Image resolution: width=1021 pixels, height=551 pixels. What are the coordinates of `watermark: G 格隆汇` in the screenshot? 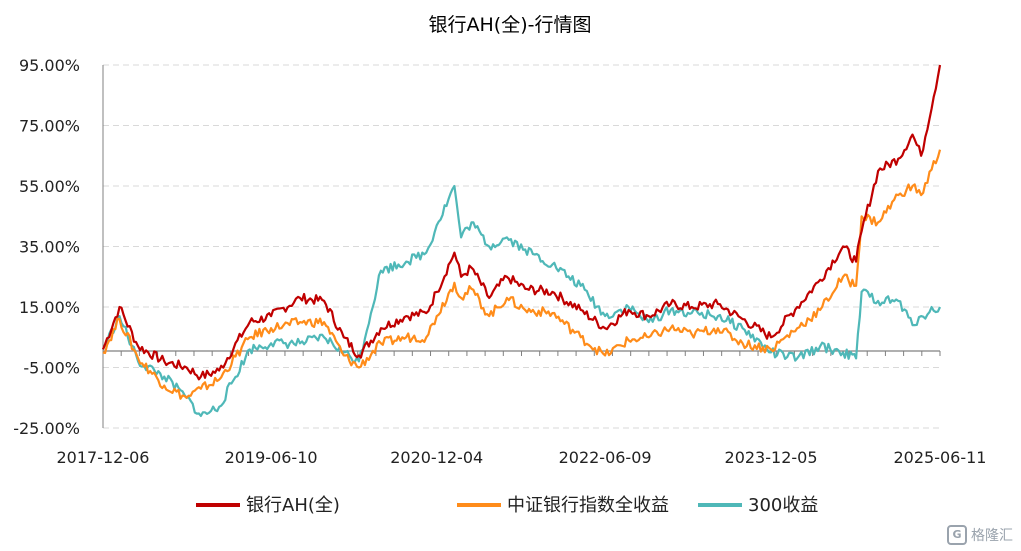 It's located at (980, 535).